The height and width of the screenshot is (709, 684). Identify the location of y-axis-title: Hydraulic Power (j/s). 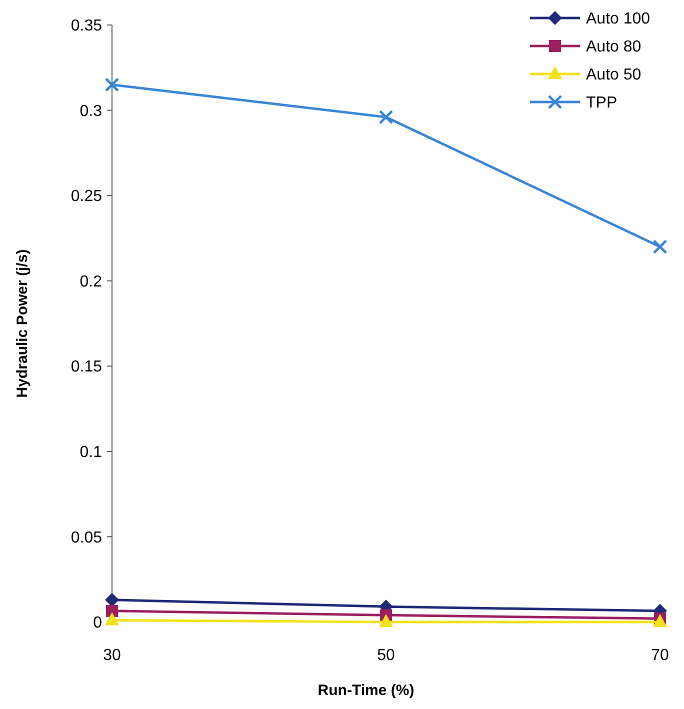
(22, 323).